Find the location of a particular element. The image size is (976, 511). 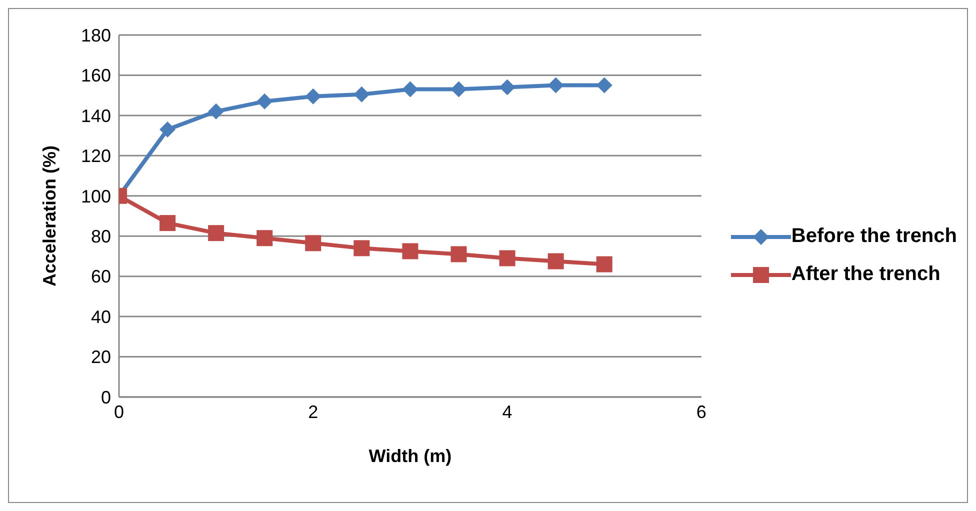

legend-label: After the trench is located at coordinates (865, 274).